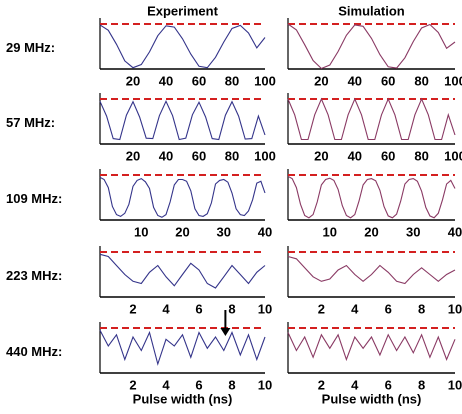 The height and width of the screenshot is (414, 462). What do you see at coordinates (34, 275) in the screenshot?
I see `row-label: 223 MHz:` at bounding box center [34, 275].